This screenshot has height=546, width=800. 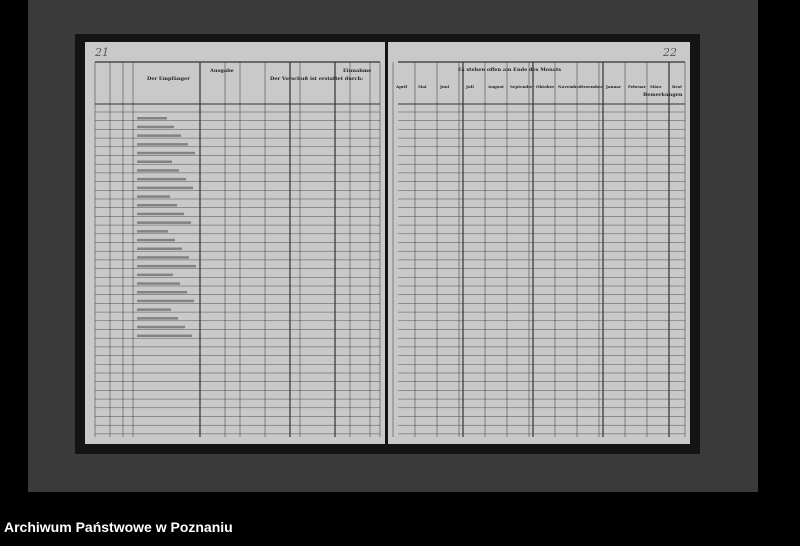 I want to click on month-header: Oktober, so click(x=545, y=86).